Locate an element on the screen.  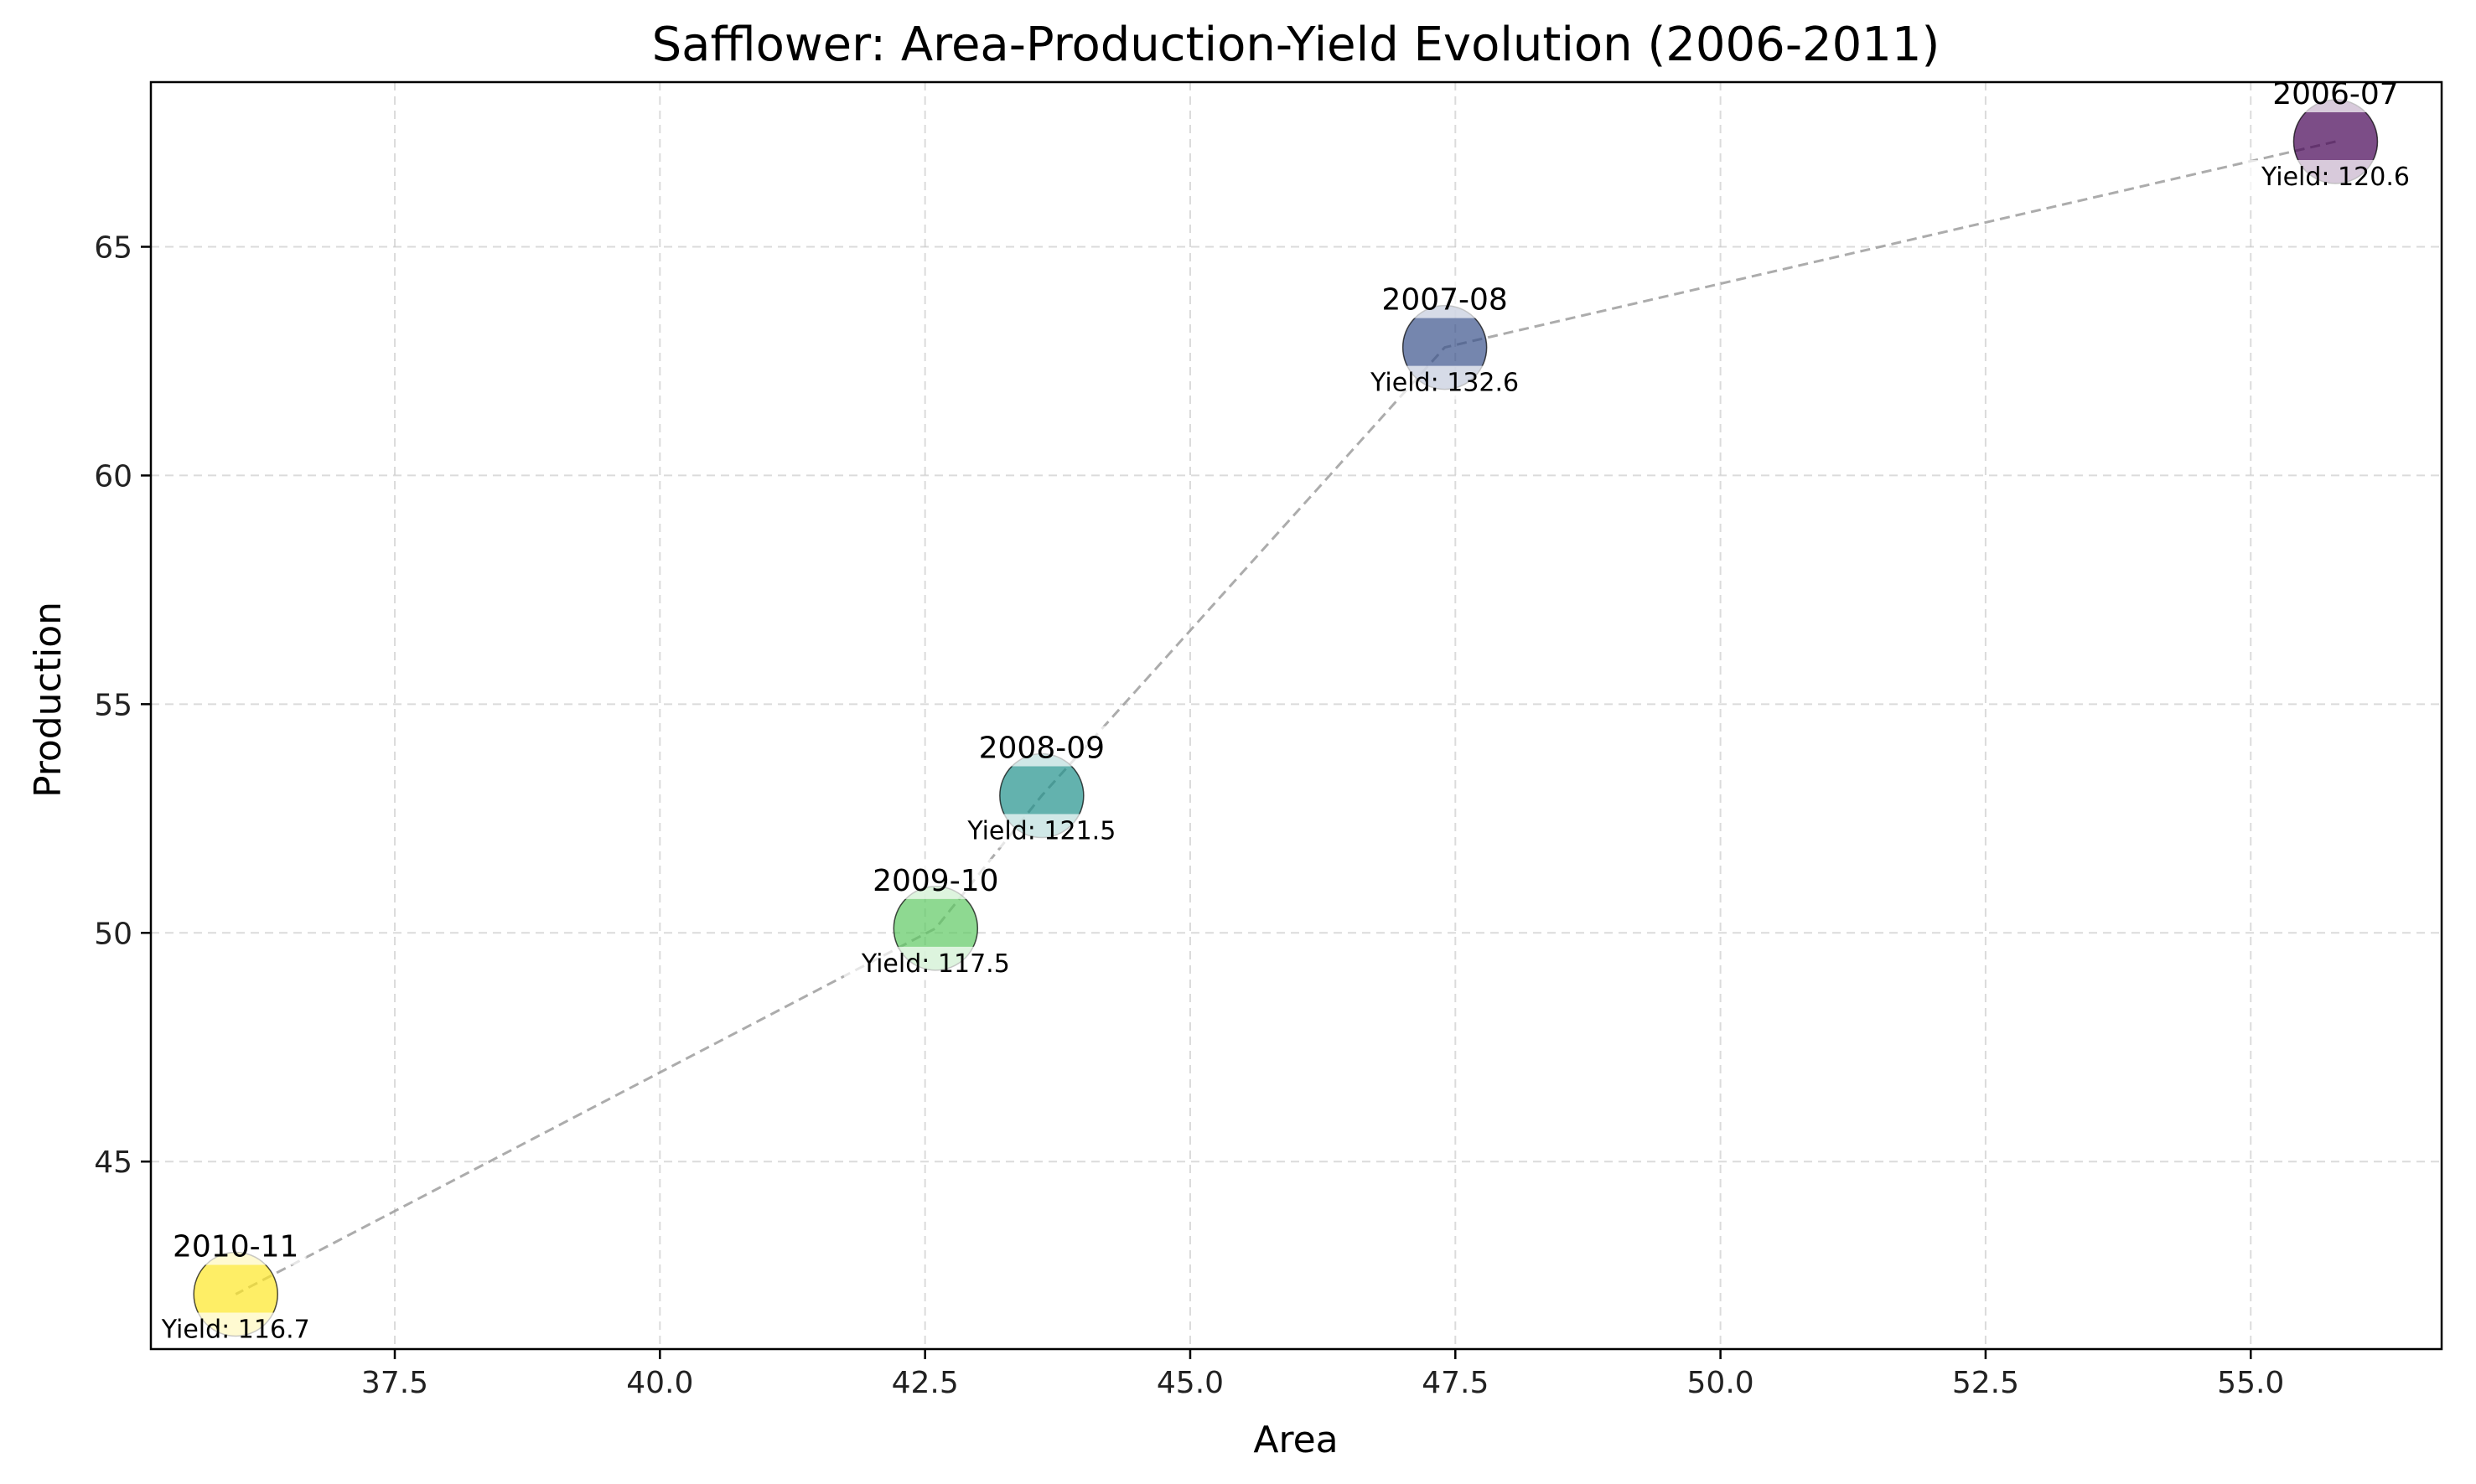
yield-label: Yield: 120.6 is located at coordinates (2336, 178).